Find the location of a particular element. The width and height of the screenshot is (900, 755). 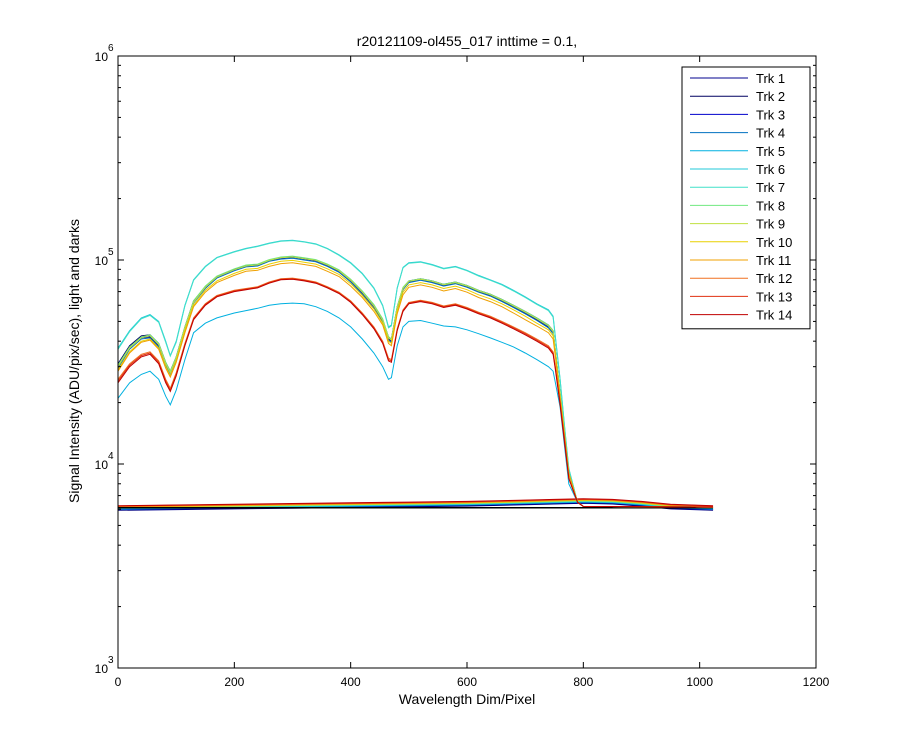

legend-label: Trk 2 is located at coordinates (770, 96).